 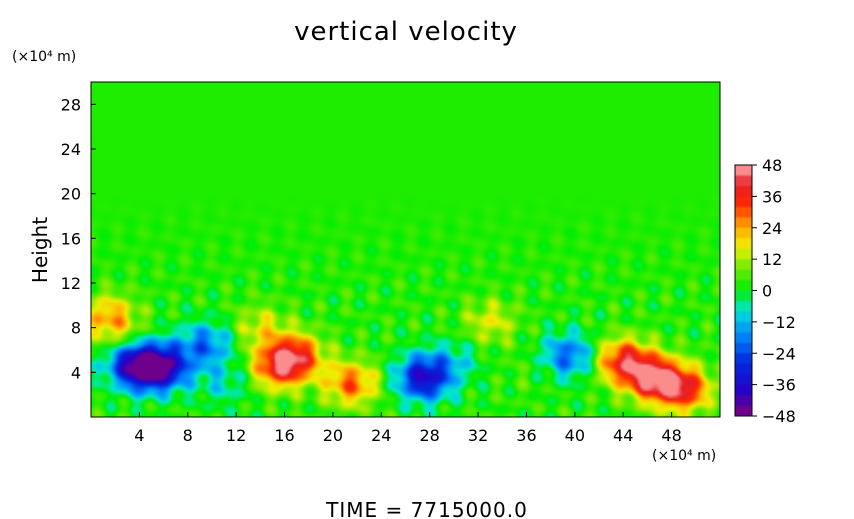 I want to click on y-tick-label: 4, so click(x=76, y=372).